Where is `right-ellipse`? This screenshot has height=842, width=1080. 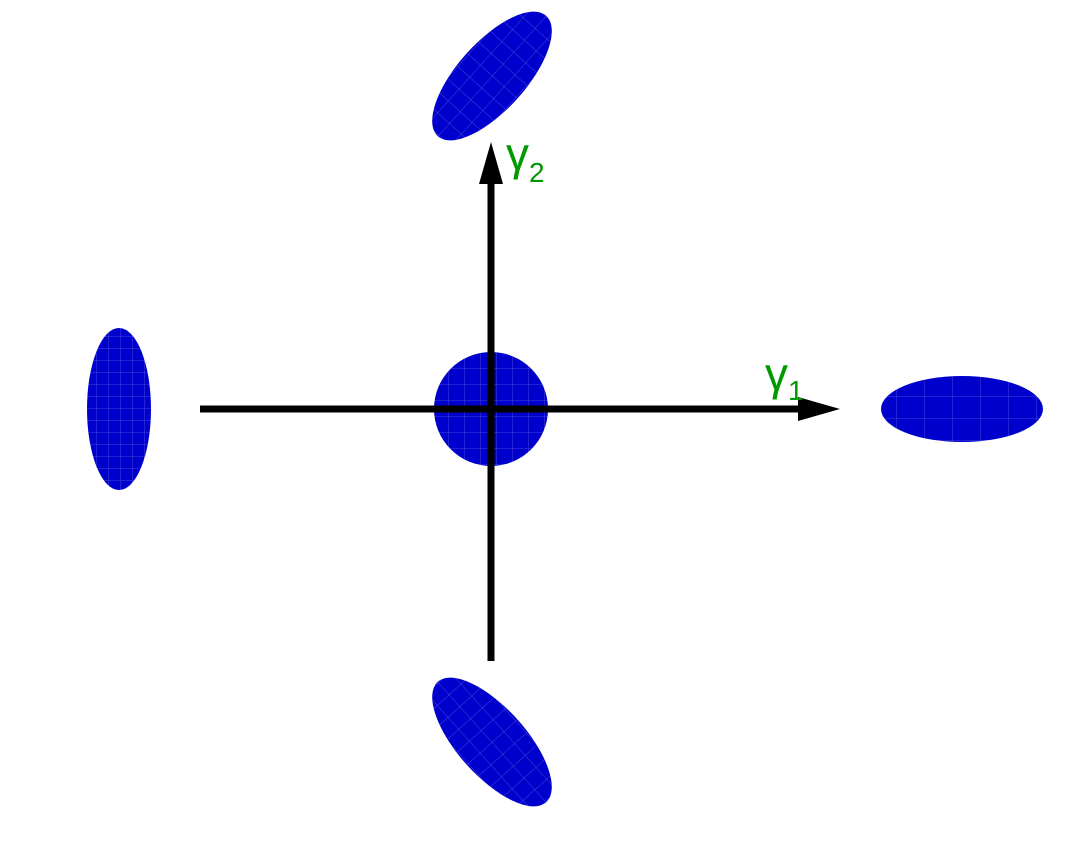
right-ellipse is located at coordinates (962, 409).